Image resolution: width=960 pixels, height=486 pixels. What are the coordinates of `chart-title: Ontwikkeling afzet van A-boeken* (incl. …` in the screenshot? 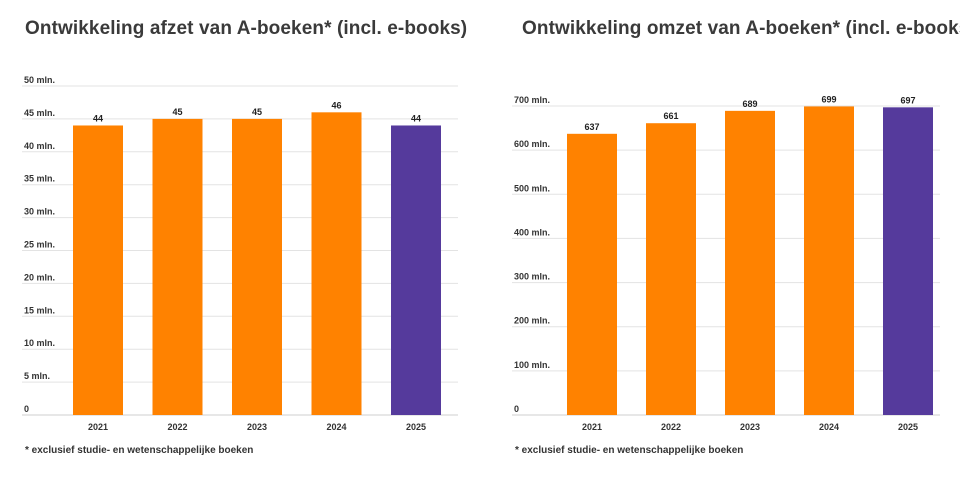 It's located at (246, 28).